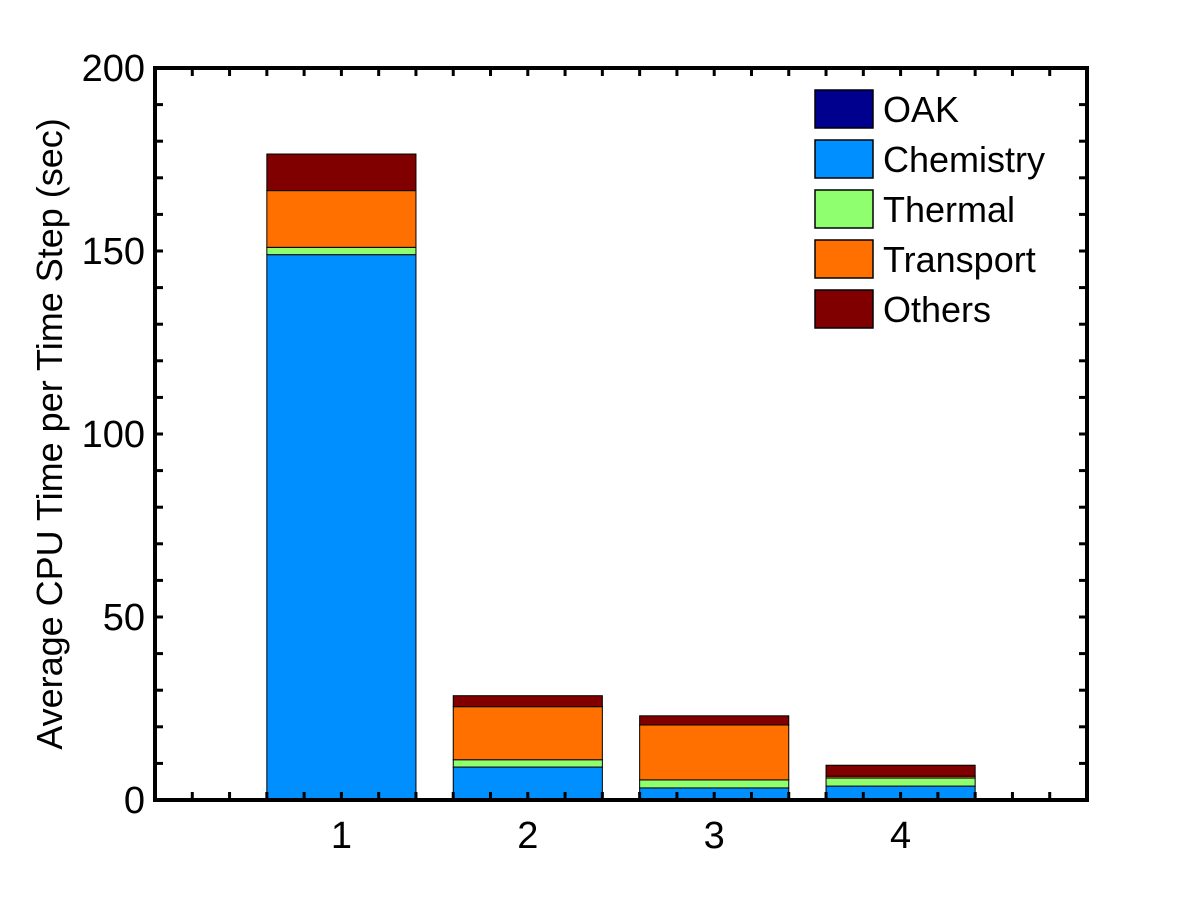 The width and height of the screenshot is (1200, 900). What do you see at coordinates (844, 259) in the screenshot?
I see `legend-swatch-transport` at bounding box center [844, 259].